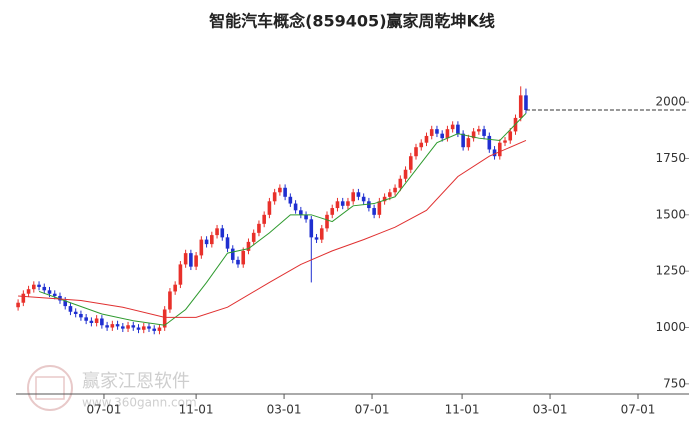 The width and height of the screenshot is (689, 427). Describe the element at coordinates (462, 410) in the screenshot. I see `x-tick-label: 11-01` at that location.